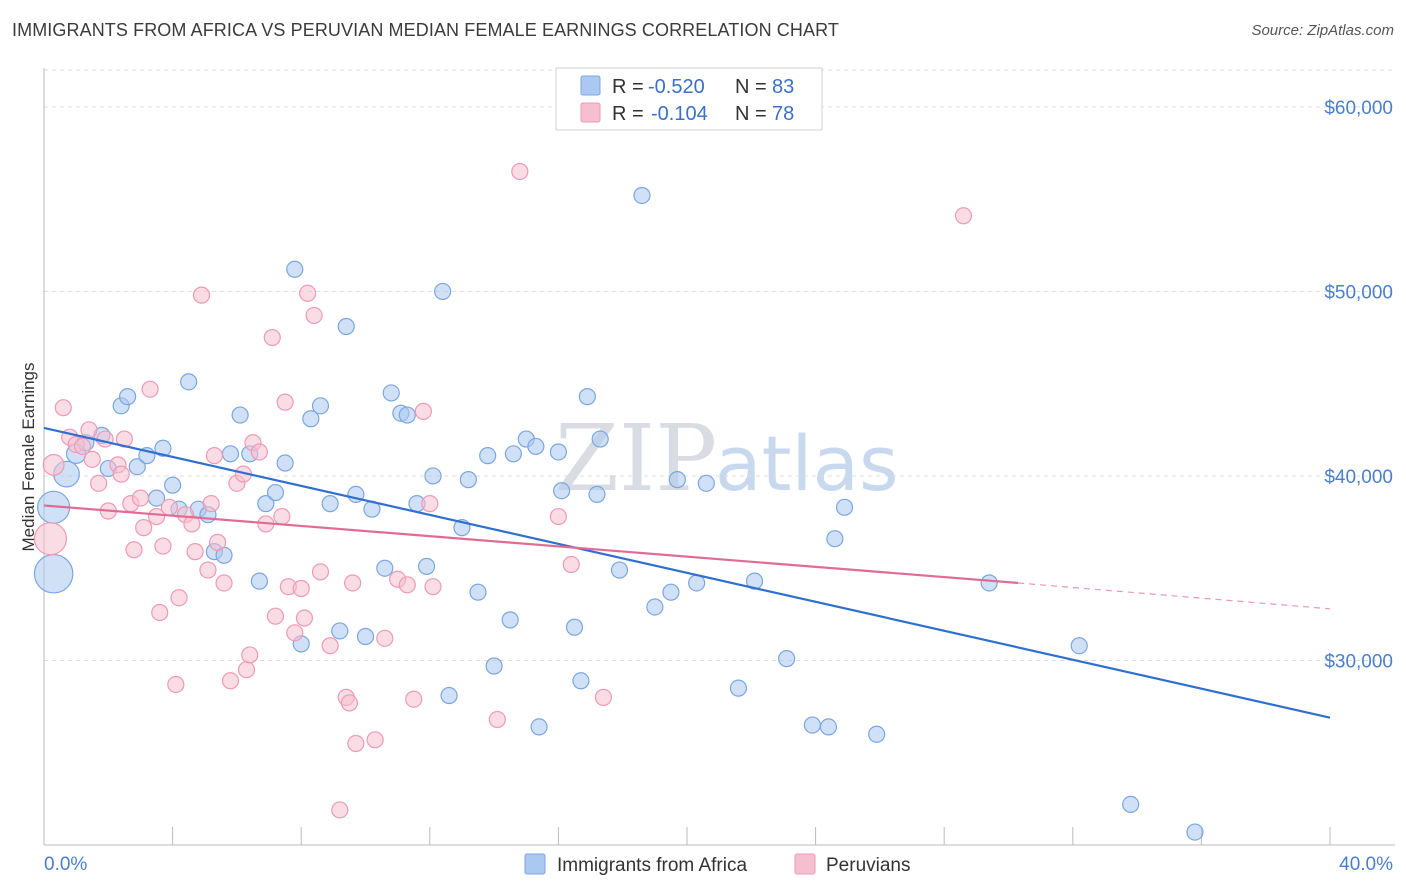  What do you see at coordinates (805, 864) in the screenshot?
I see `bottom-legend-swatch-peru` at bounding box center [805, 864].